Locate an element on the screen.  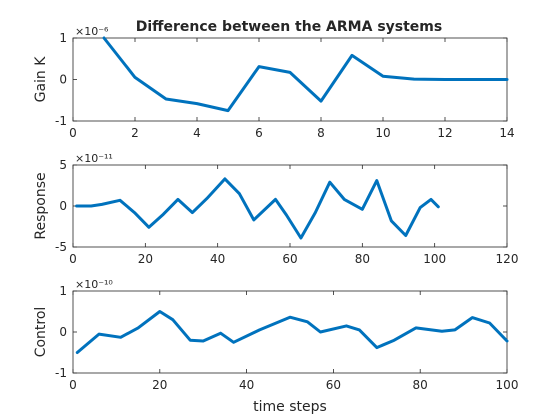
y-exponent-label: ×10⁻¹¹ is located at coordinates (94, 158).